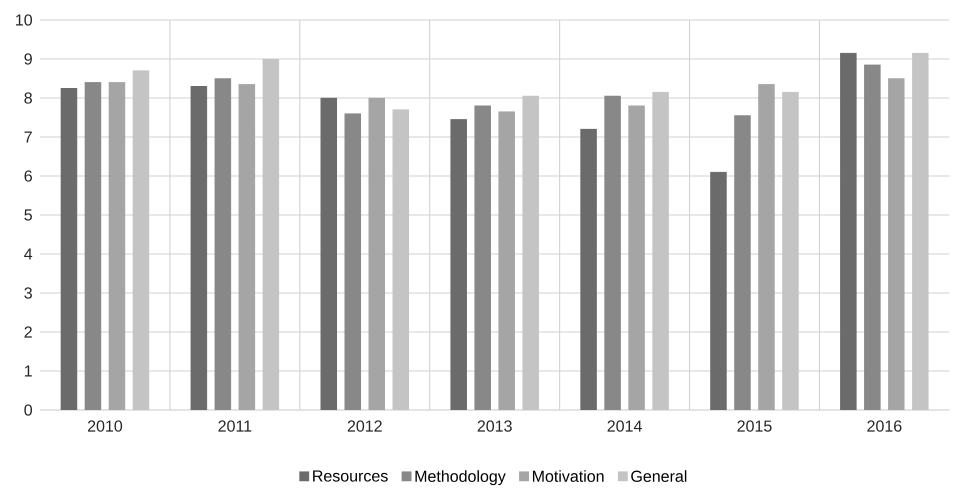 The width and height of the screenshot is (956, 499). I want to click on x-tick-label: 2015, so click(754, 426).